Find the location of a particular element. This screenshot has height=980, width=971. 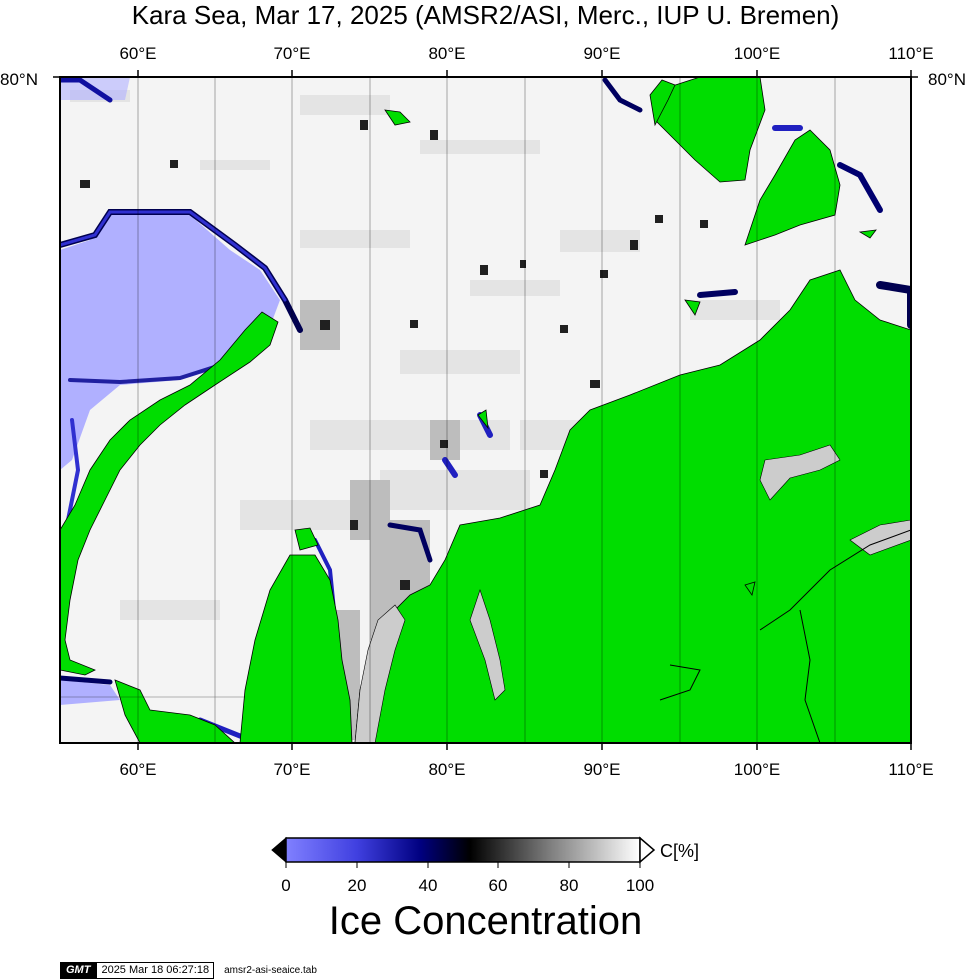

lon-label-bottom-110: 110°E is located at coordinates (911, 769).